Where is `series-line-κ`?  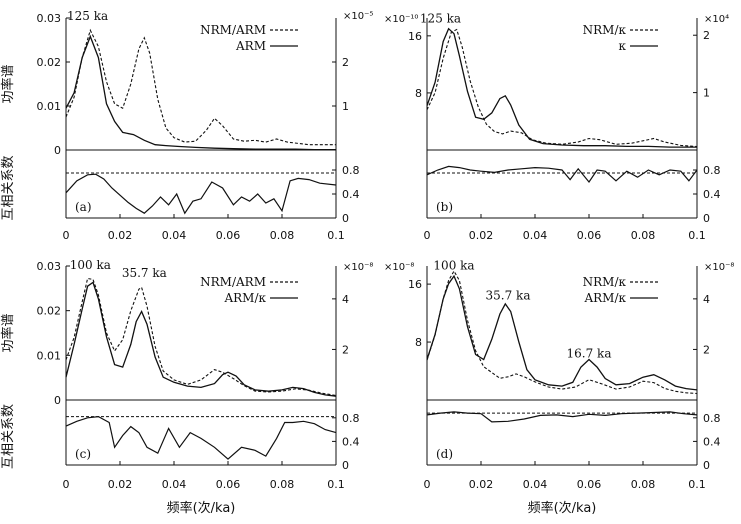
series-line-κ is located at coordinates (561, 87).